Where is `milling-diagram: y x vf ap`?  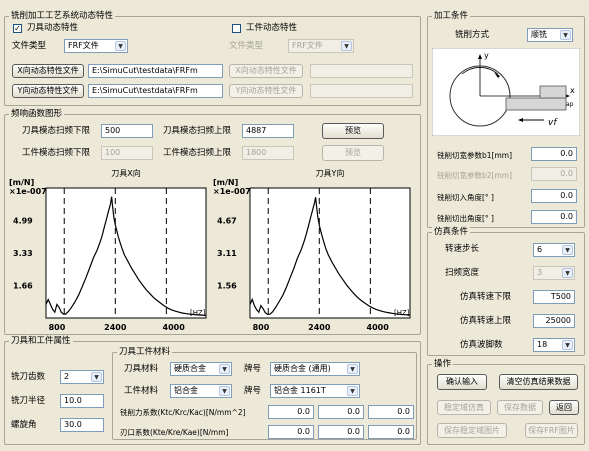 milling-diagram: y x vf ap is located at coordinates (506, 92).